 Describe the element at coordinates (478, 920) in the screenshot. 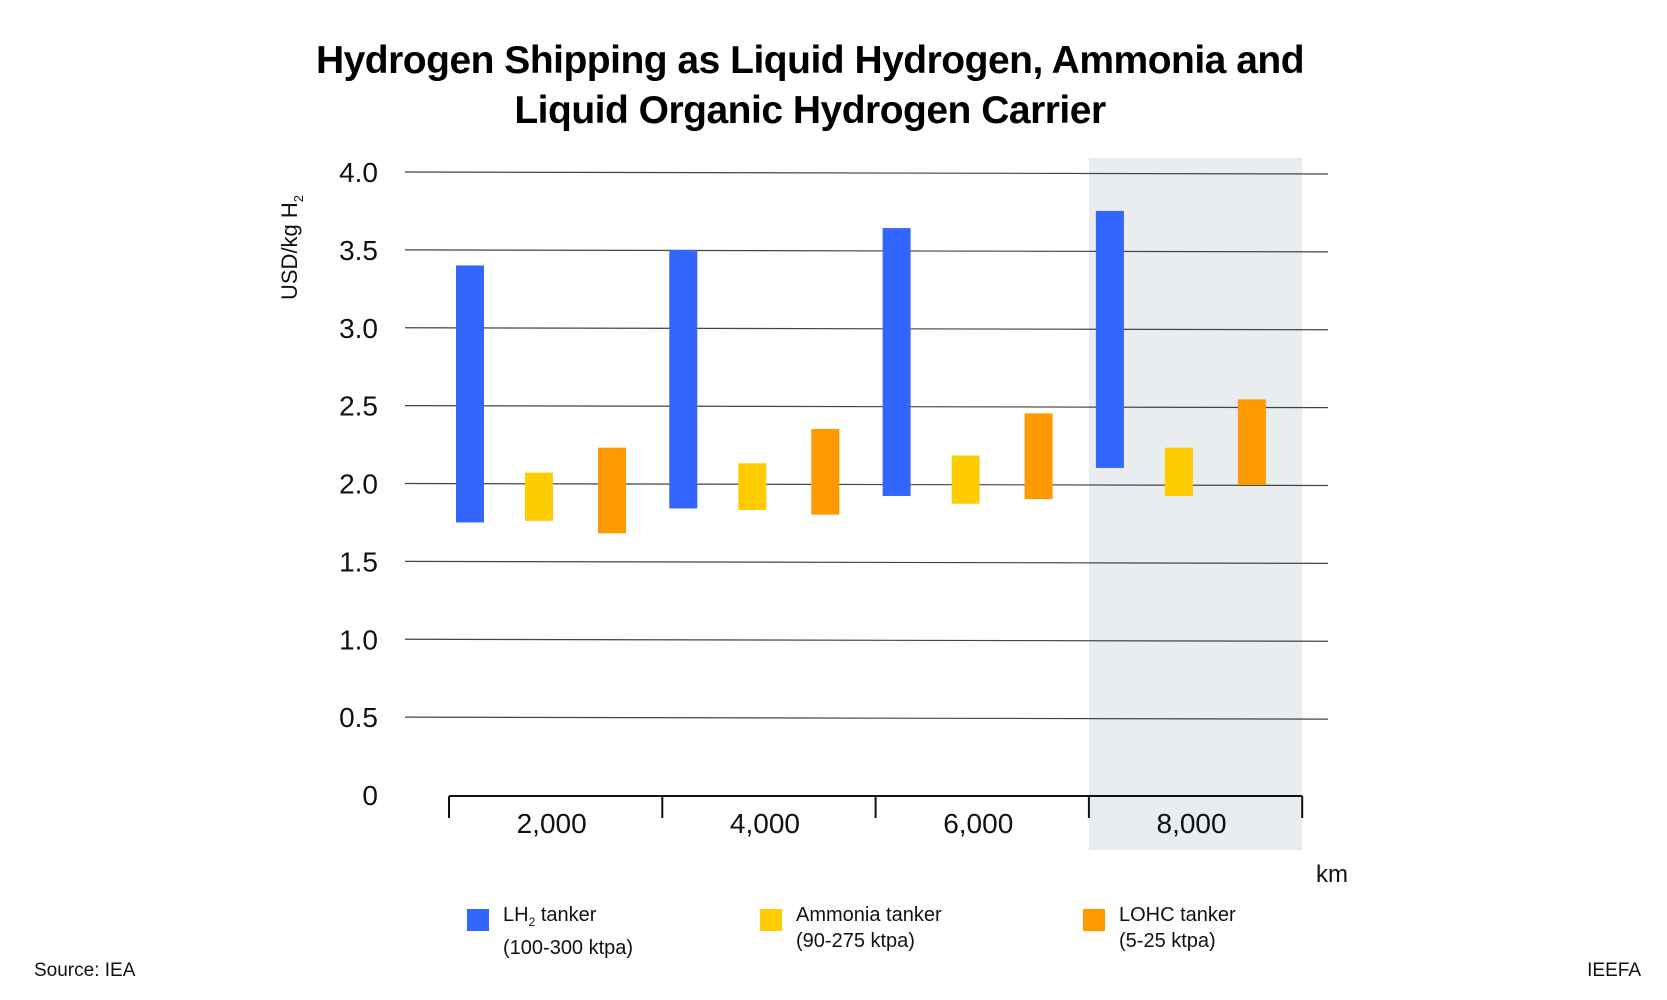

I see `legend-swatch-lh2` at that location.